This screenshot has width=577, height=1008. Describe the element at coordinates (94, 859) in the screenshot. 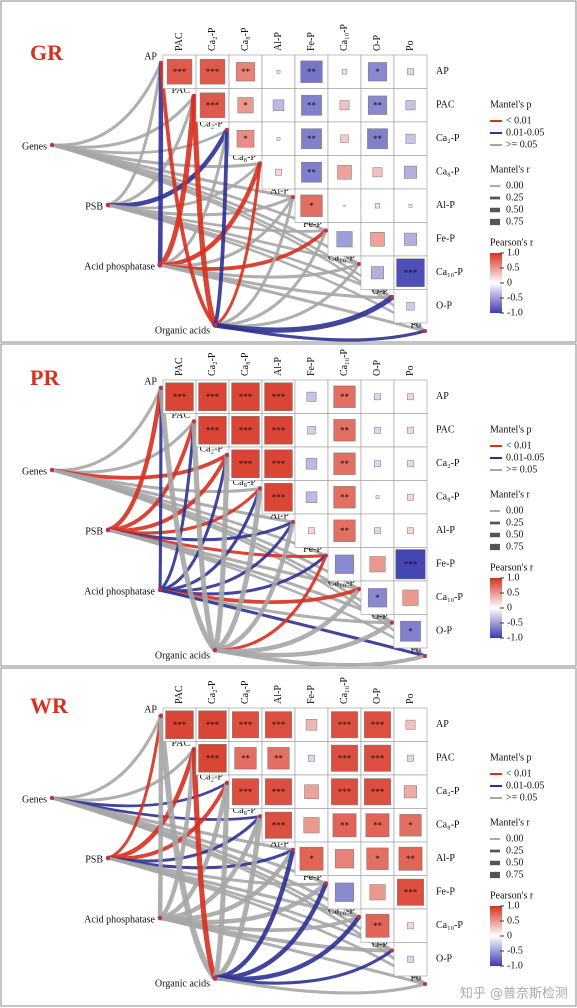

I see `source-label: PSB` at that location.